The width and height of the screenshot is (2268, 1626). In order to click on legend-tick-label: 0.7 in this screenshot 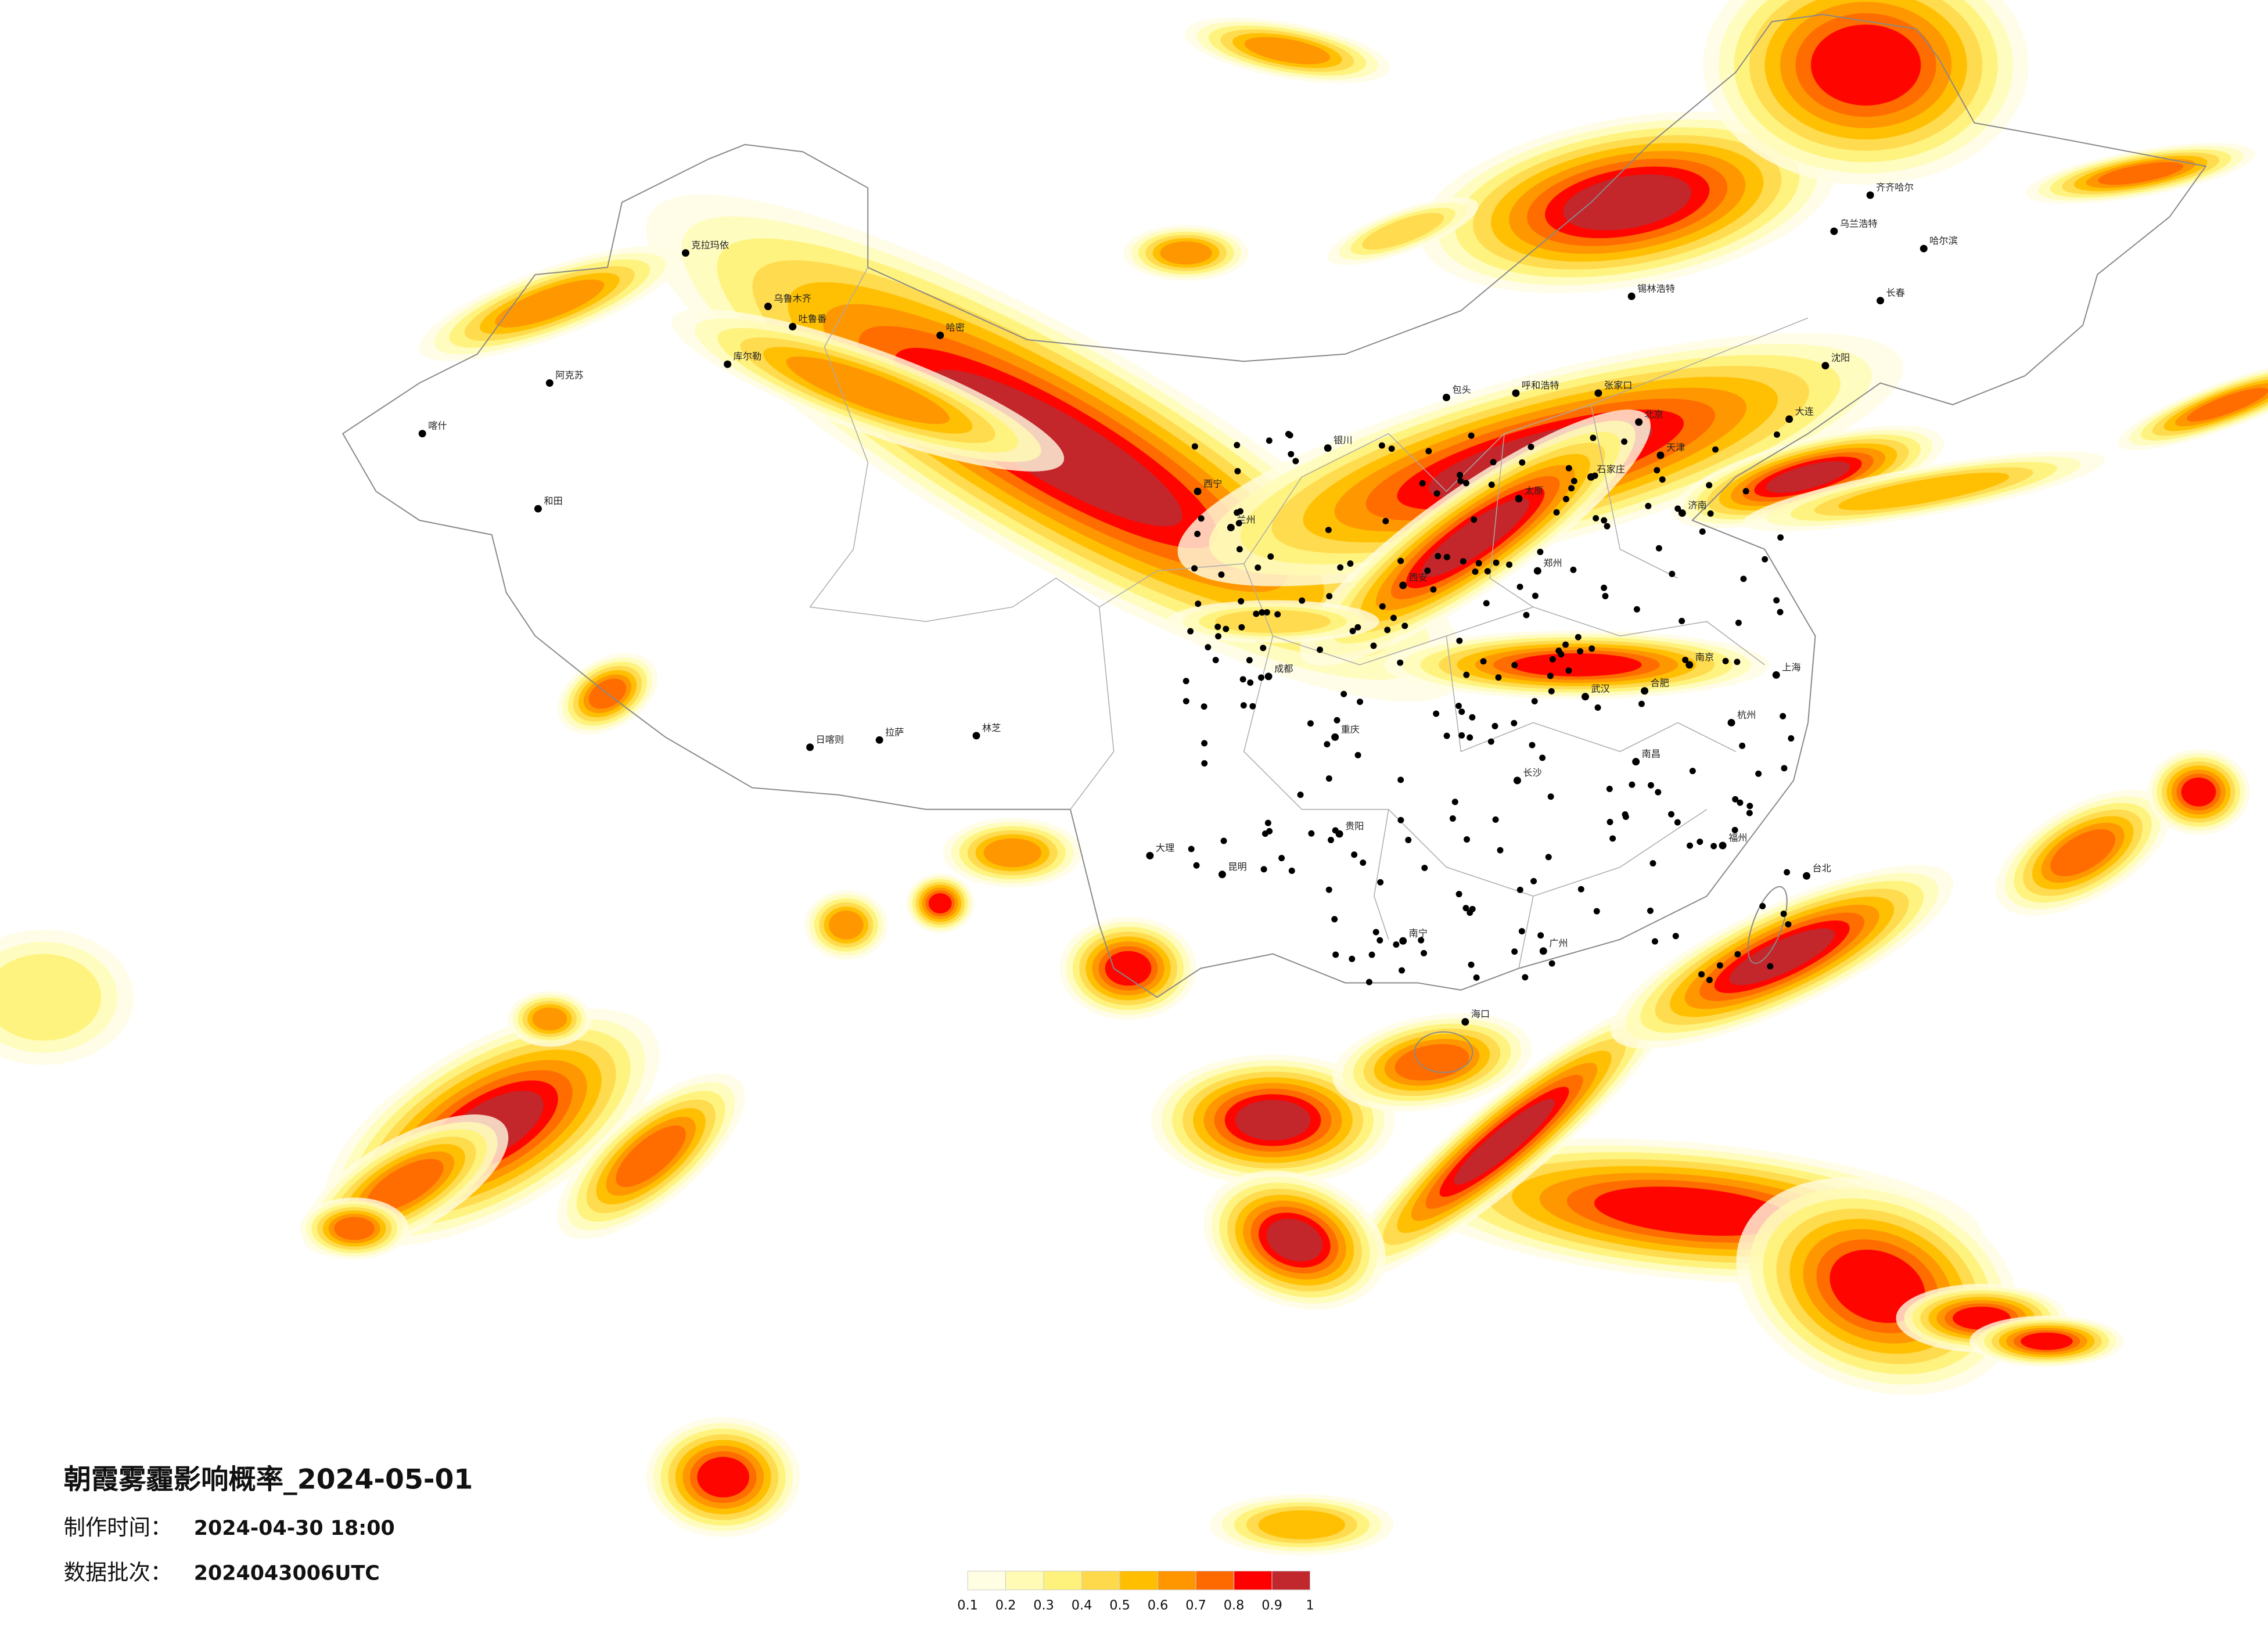, I will do `click(1195, 1606)`.